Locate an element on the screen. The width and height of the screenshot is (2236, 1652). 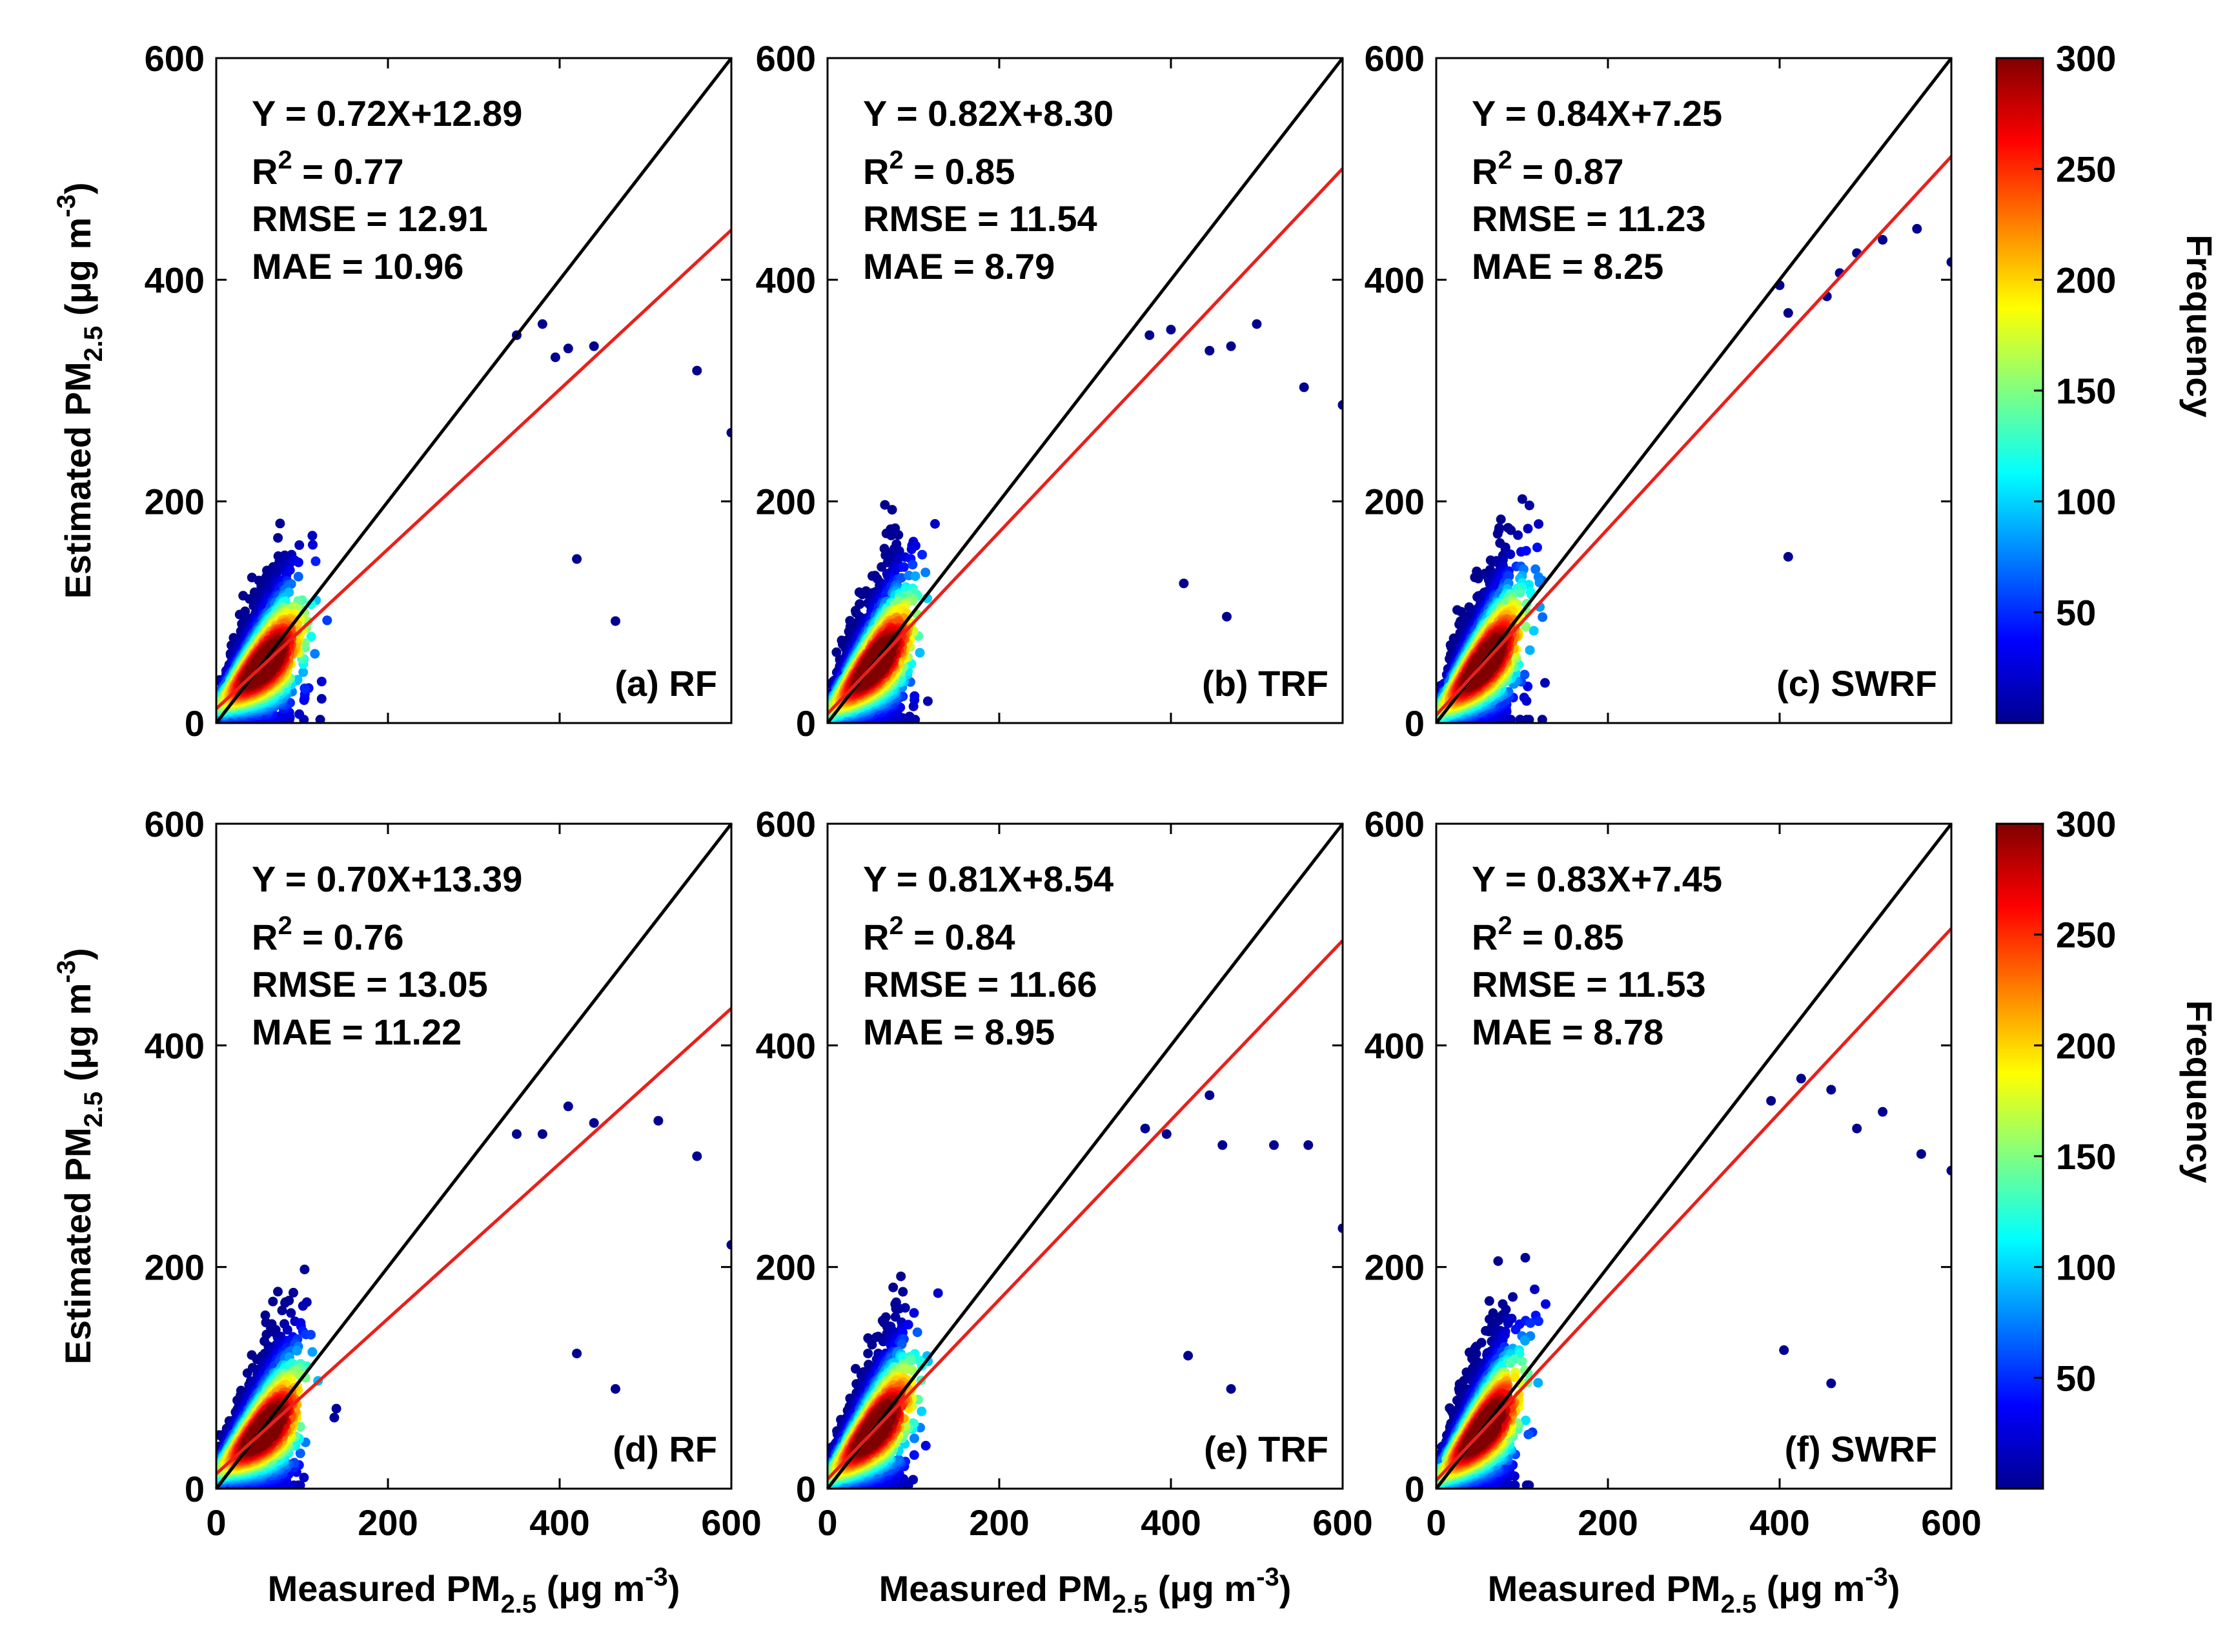
annotation-r2-value: = 0.77 is located at coordinates (348, 171).